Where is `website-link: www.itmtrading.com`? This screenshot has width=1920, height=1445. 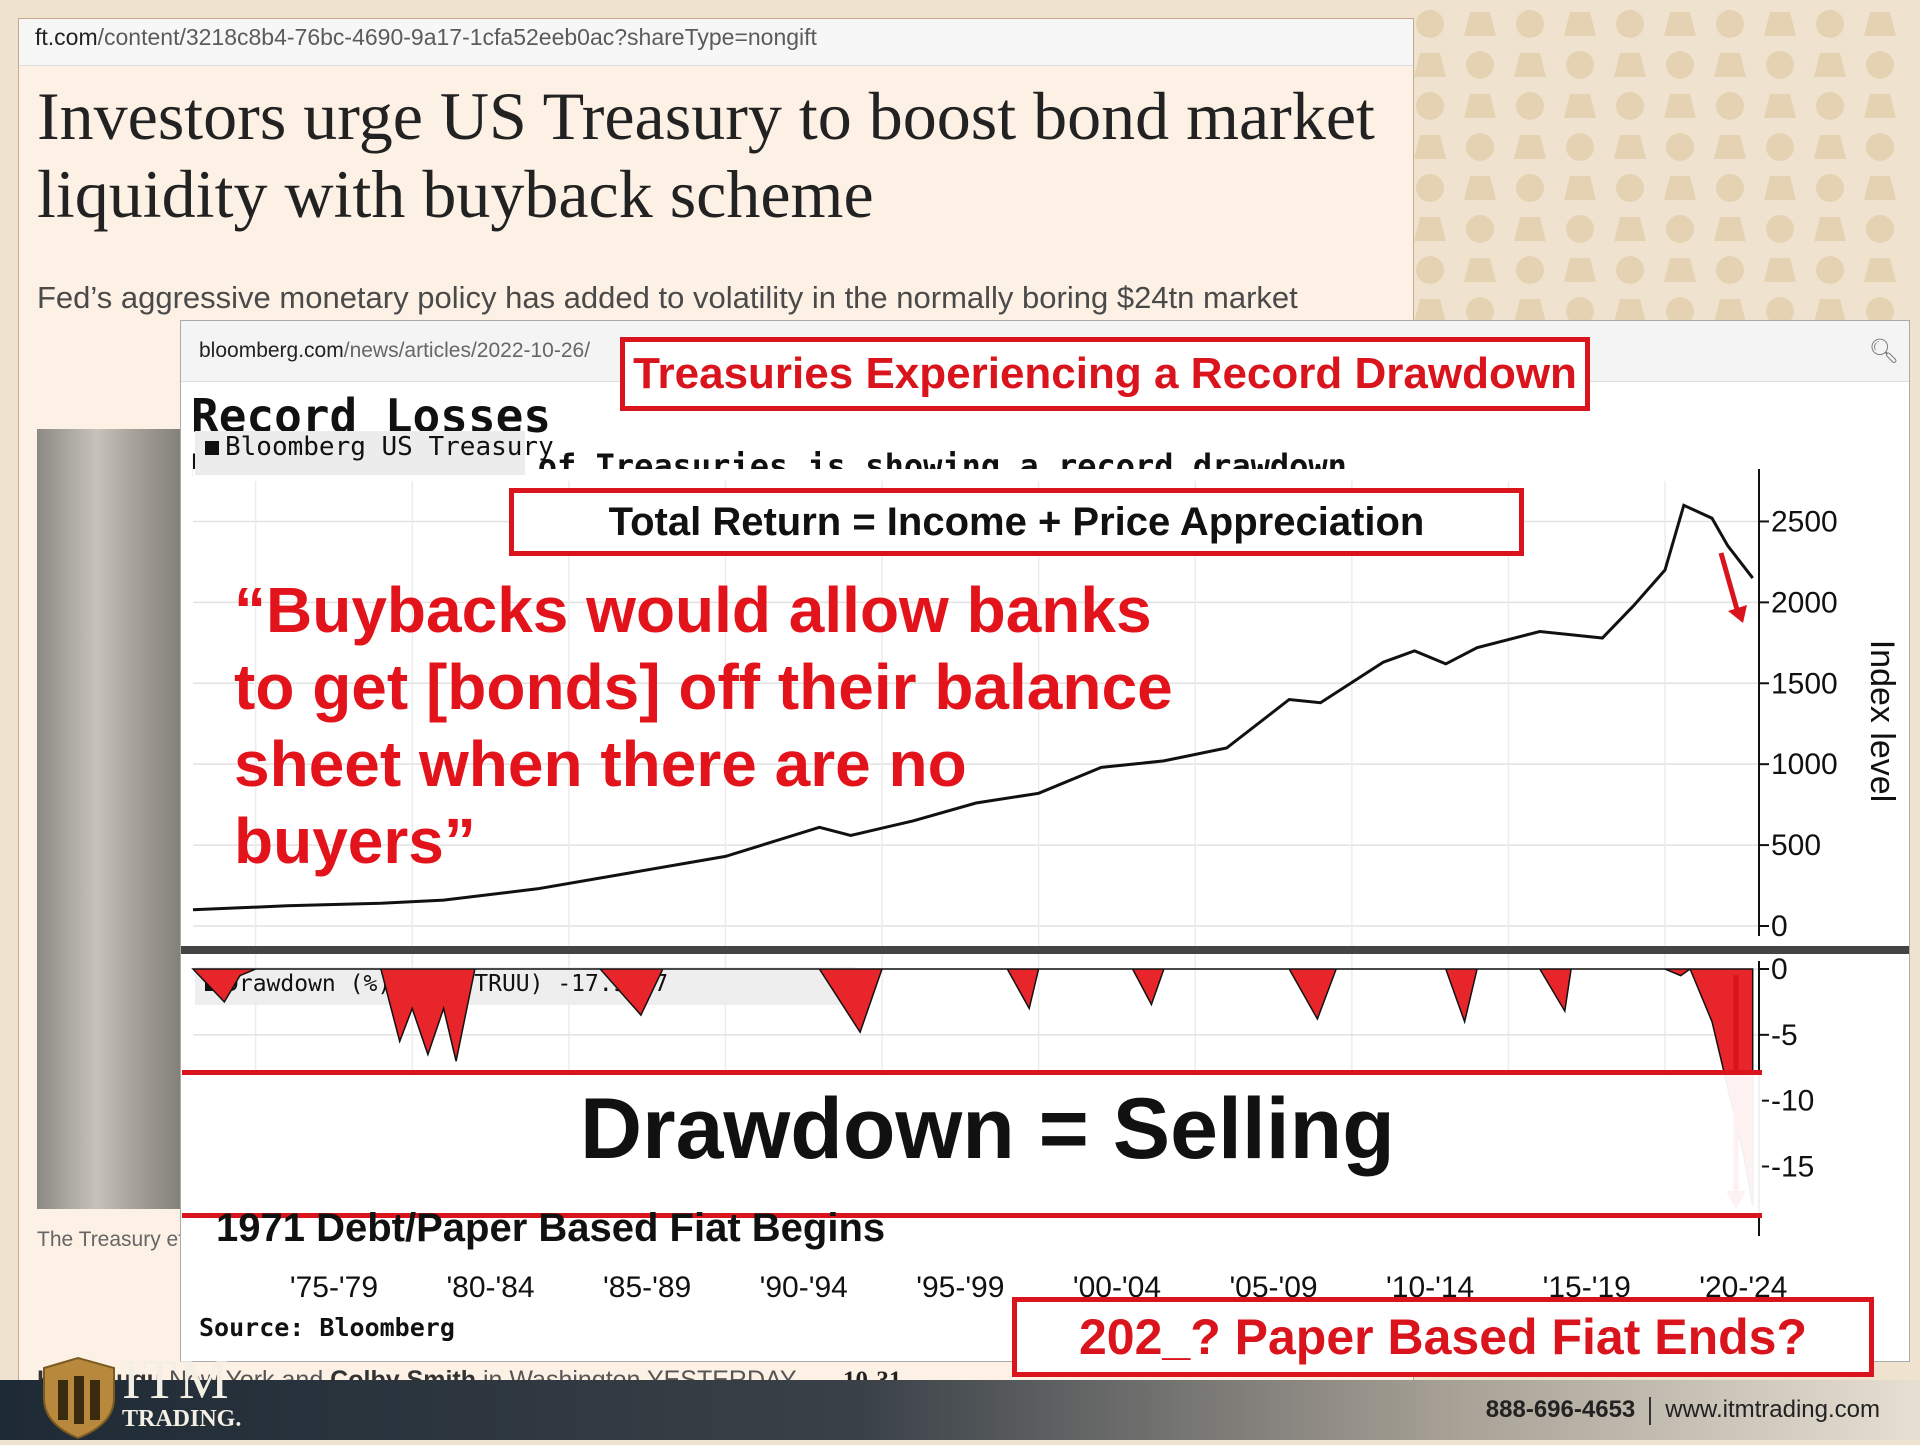 website-link: www.itmtrading.com is located at coordinates (1772, 1409).